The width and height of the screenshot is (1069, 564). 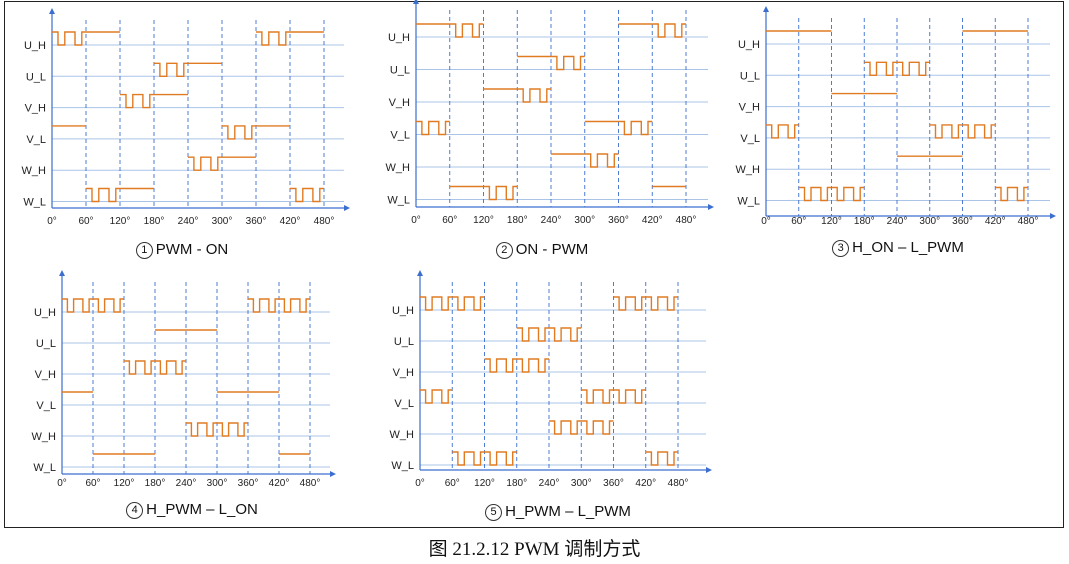 I want to click on diagram-number: 5, so click(x=494, y=512).